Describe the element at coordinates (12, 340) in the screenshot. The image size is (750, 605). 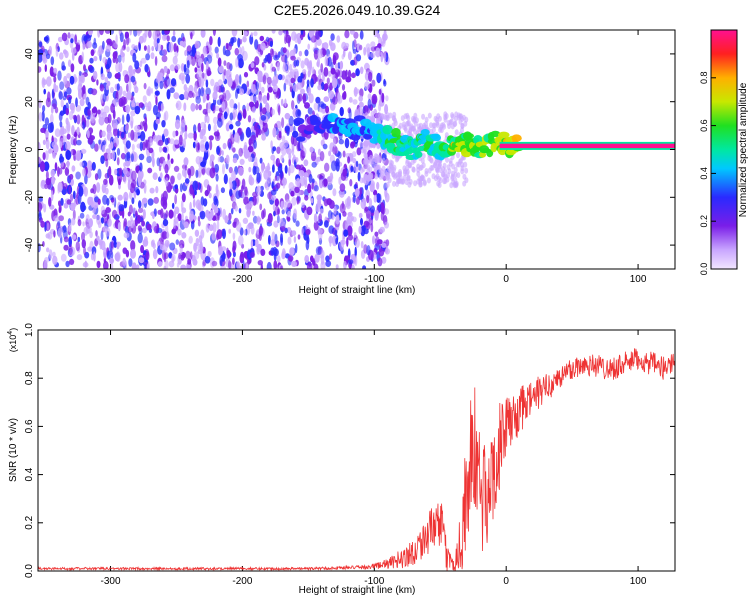
I see `snr-multiplier: (x104)` at that location.